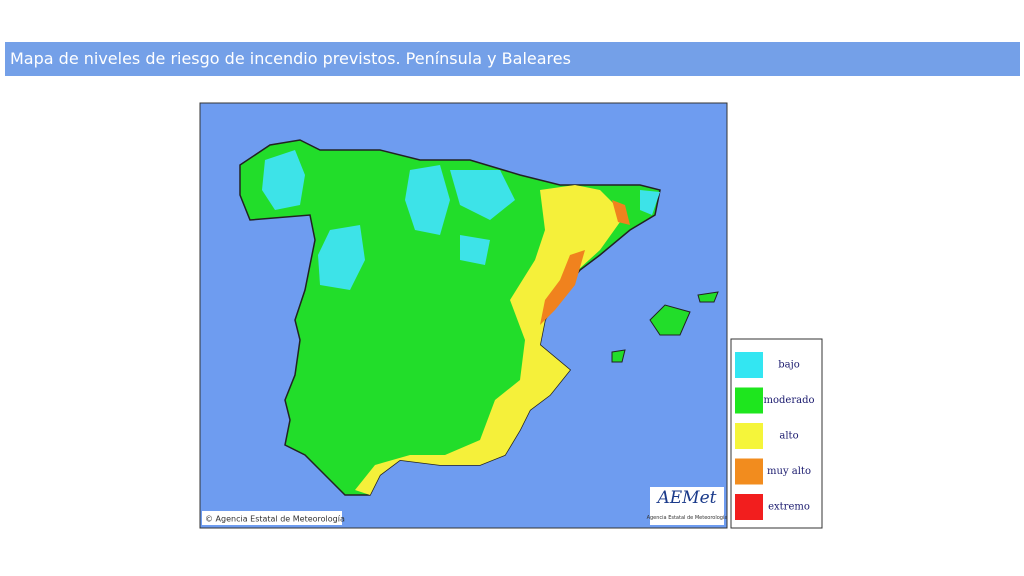  What do you see at coordinates (775, 436) in the screenshot?
I see `legend-items: bajo moderado alto muy alto extremo` at bounding box center [775, 436].